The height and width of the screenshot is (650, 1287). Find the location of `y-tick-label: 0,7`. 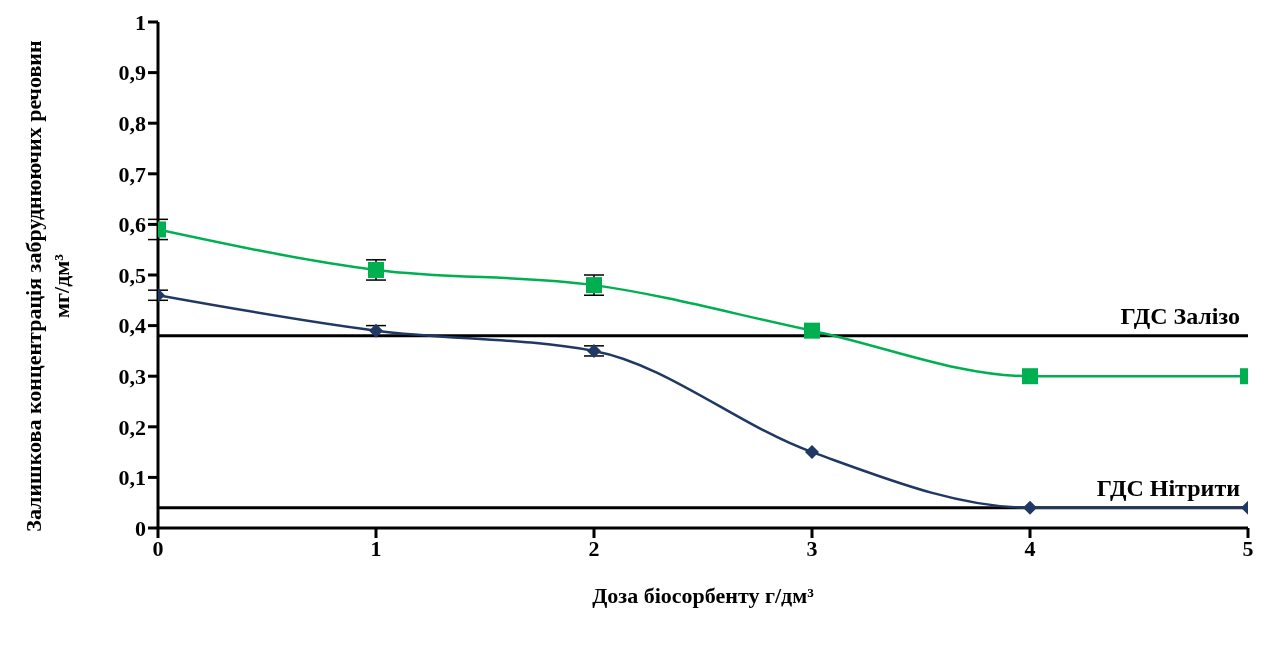

y-tick-label: 0,7 is located at coordinates (132, 174).